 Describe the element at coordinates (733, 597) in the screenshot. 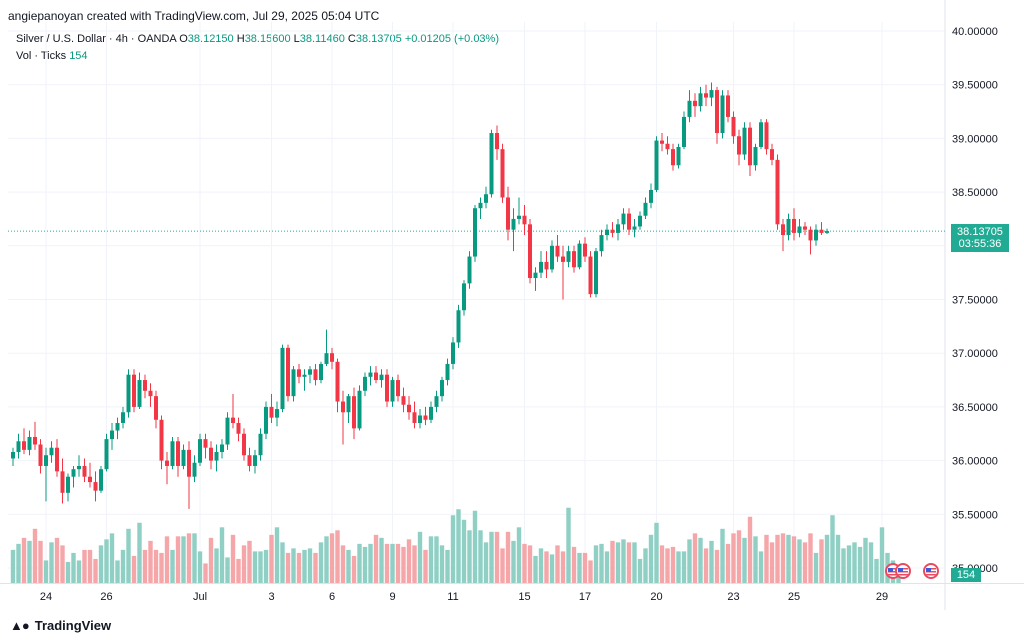

I see `x-tick-label: 23` at that location.